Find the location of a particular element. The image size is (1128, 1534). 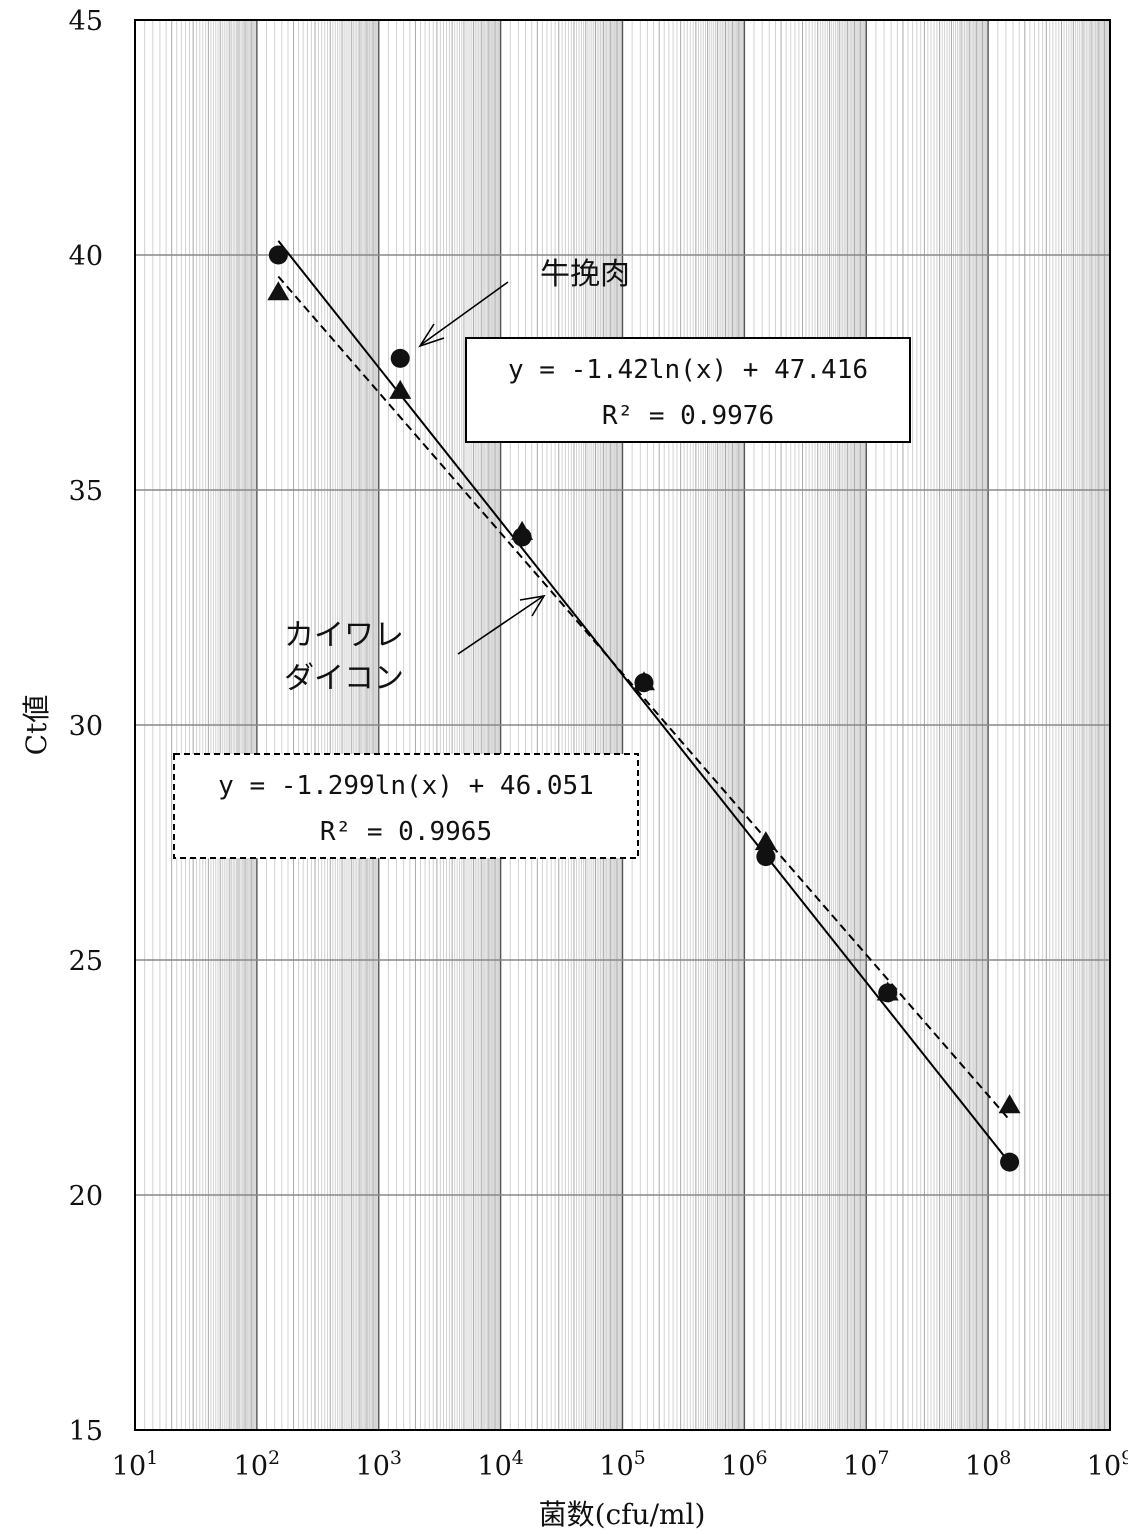

y-tick-label: 30 is located at coordinates (86, 726).